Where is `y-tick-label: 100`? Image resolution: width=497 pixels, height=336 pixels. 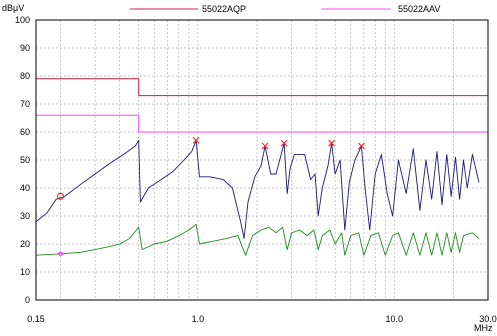 y-tick-label: 100 is located at coordinates (22, 20).